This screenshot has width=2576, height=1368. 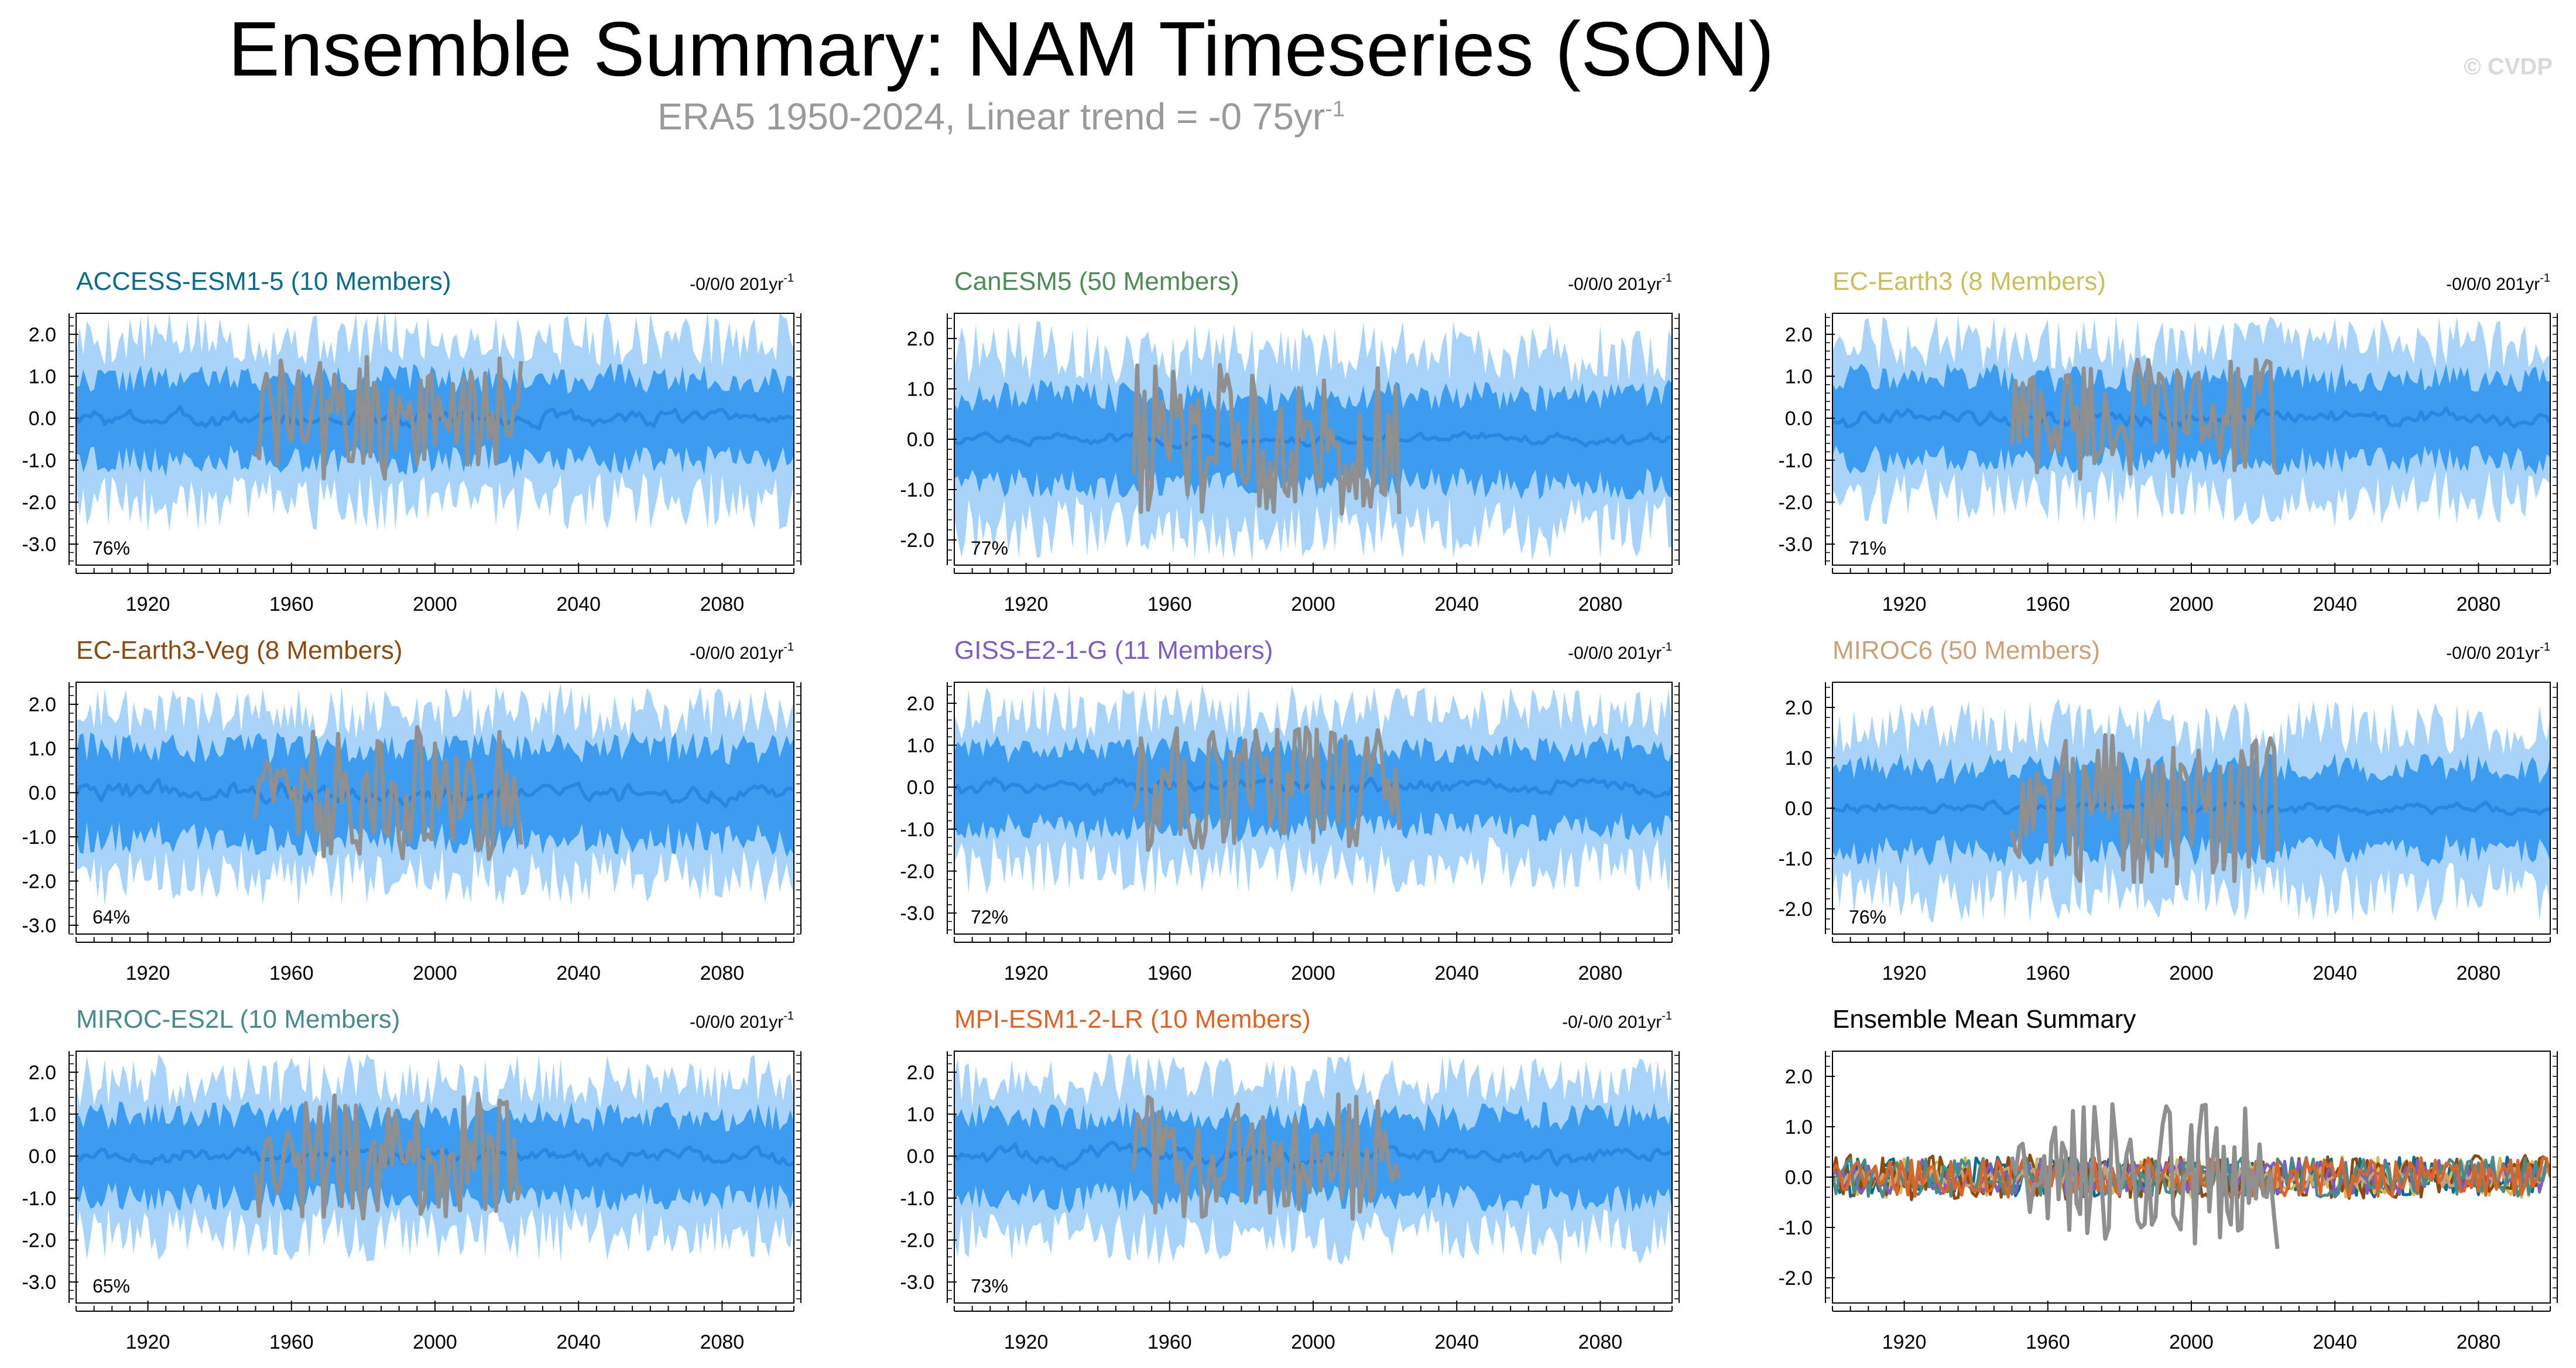 I want to click on percent-label: 71%, so click(x=1867, y=548).